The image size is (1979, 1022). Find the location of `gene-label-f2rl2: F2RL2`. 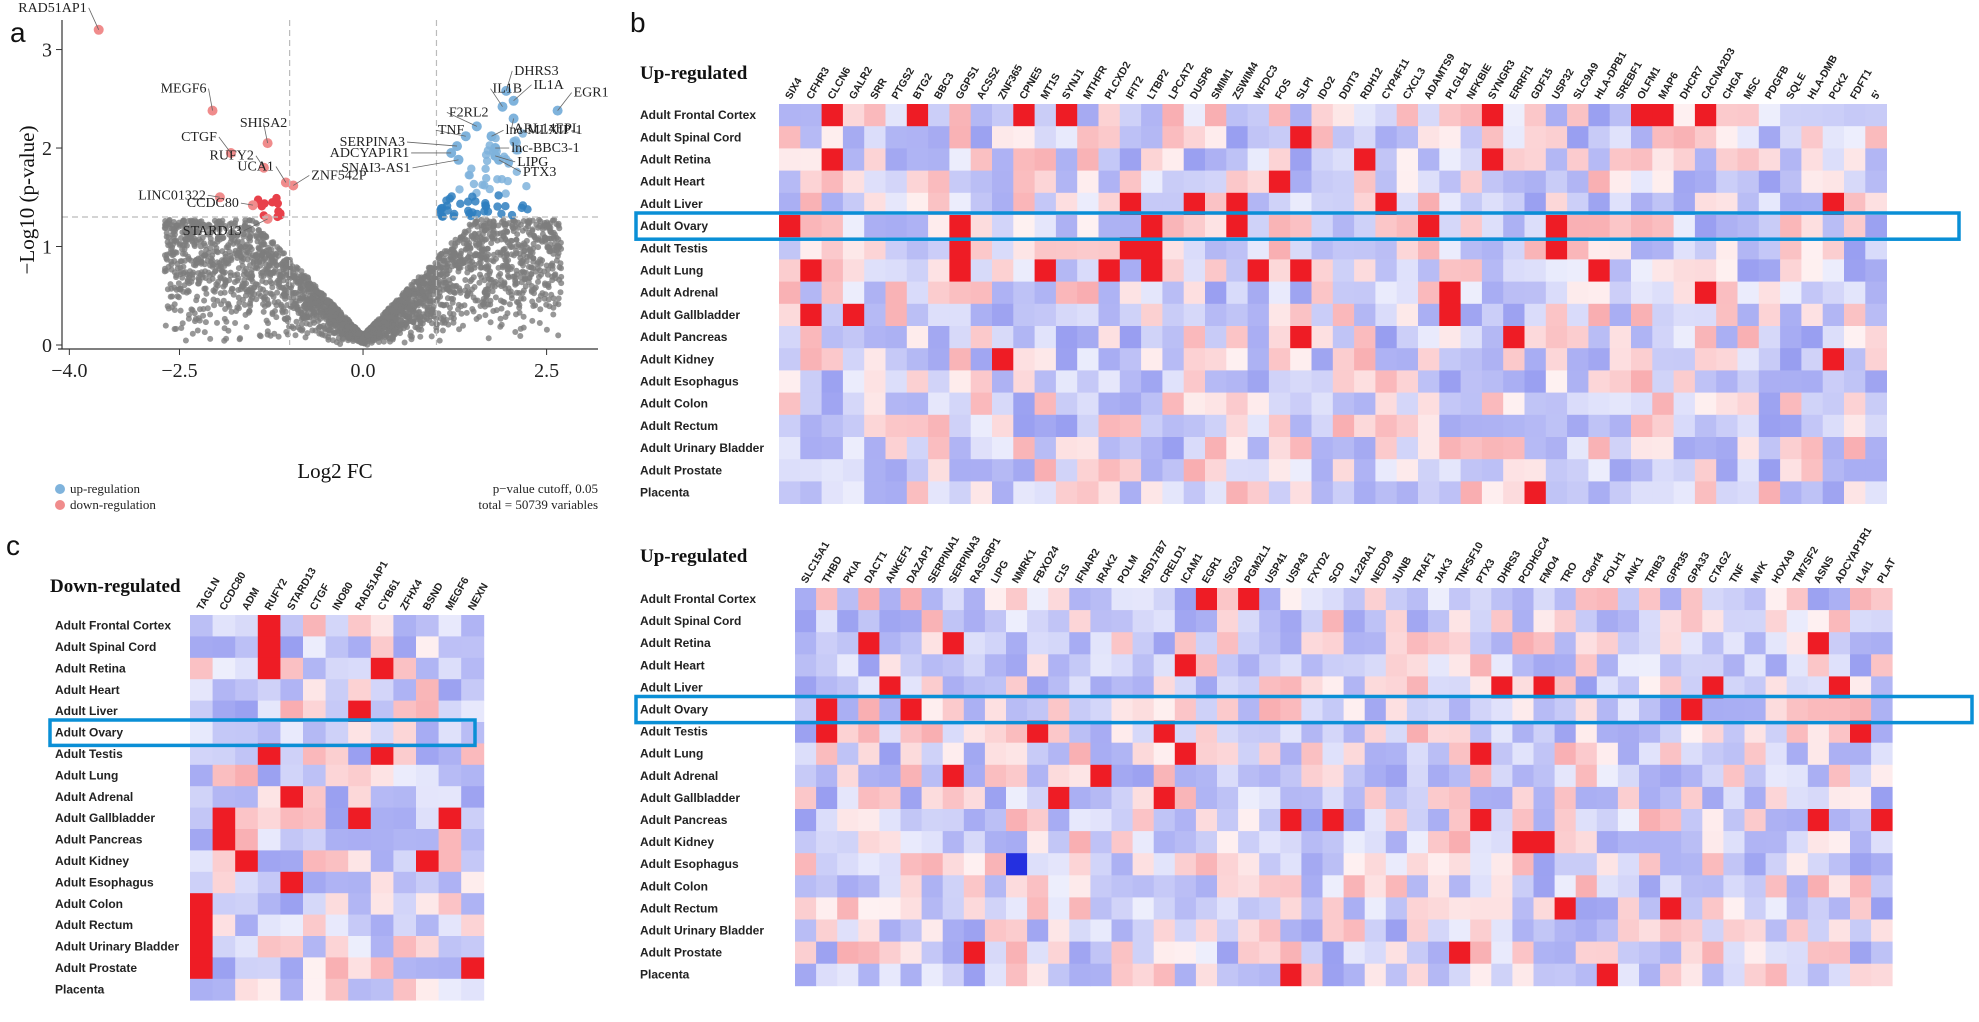

gene-label-f2rl2: F2RL2 is located at coordinates (469, 112).